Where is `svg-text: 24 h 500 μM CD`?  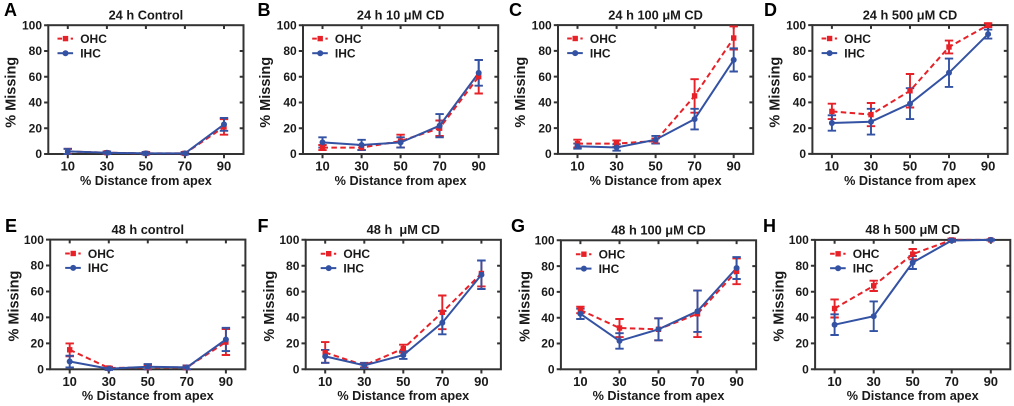 svg-text: 24 h 500 μM CD is located at coordinates (910, 14).